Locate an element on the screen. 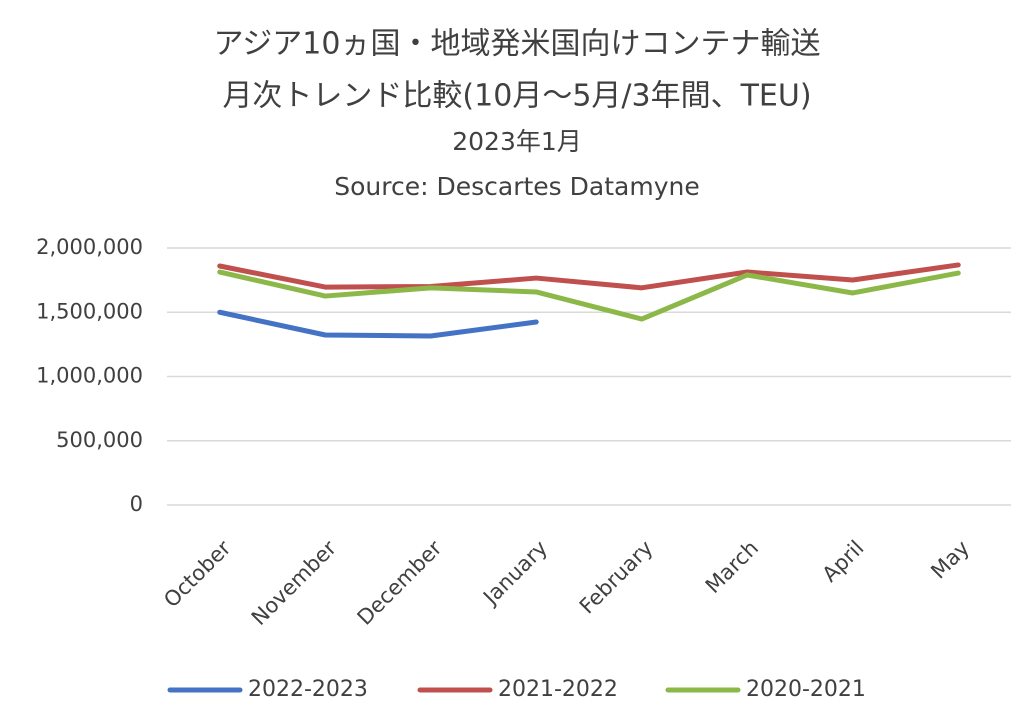 This screenshot has height=720, width=1035. x-tick-label: April is located at coordinates (843, 561).